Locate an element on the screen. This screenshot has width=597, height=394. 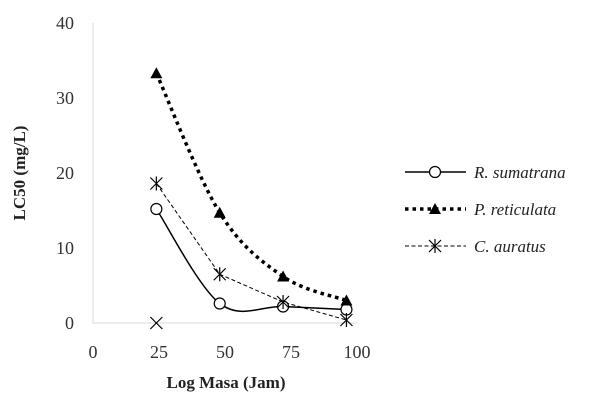
legend-label-c-auratus: C. auratus is located at coordinates (510, 246).